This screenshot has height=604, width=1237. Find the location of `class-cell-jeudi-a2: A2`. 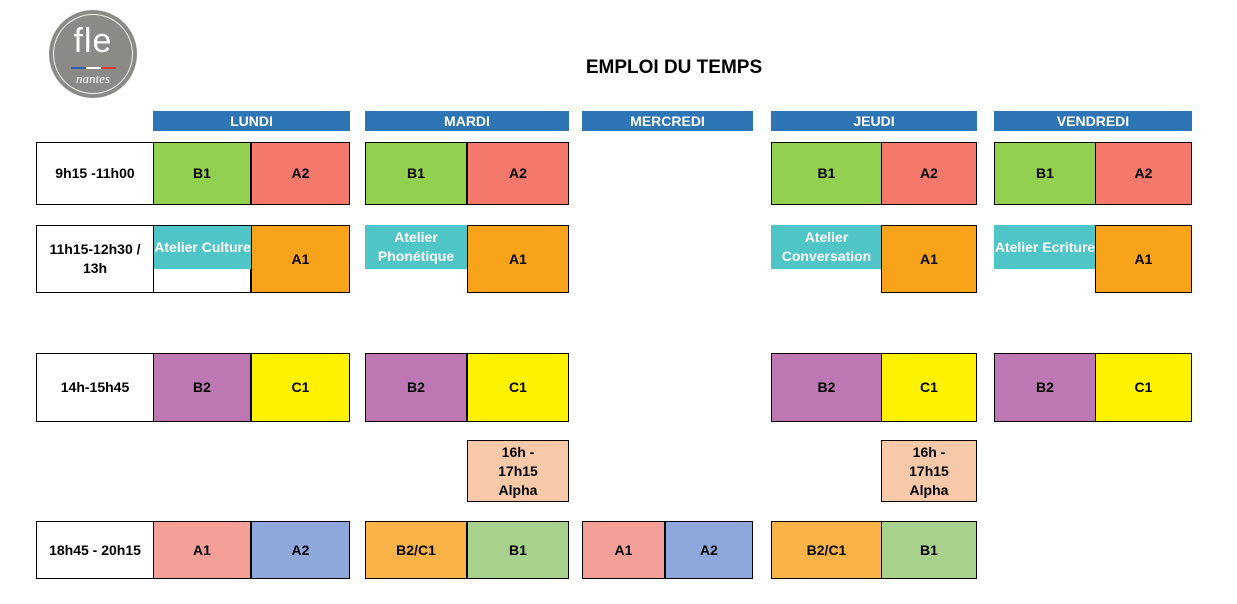

class-cell-jeudi-a2: A2 is located at coordinates (929, 173).